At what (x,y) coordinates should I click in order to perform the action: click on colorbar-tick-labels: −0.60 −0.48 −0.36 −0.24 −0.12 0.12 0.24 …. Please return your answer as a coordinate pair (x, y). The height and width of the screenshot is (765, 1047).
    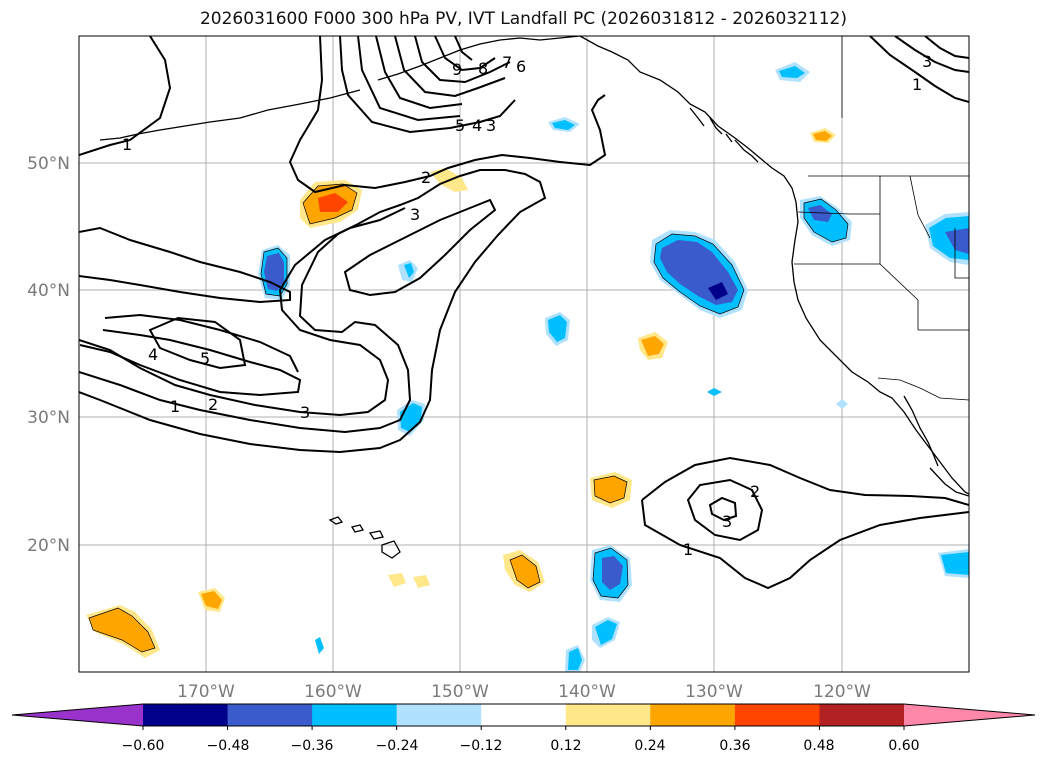
    Looking at the image, I should click on (521, 746).